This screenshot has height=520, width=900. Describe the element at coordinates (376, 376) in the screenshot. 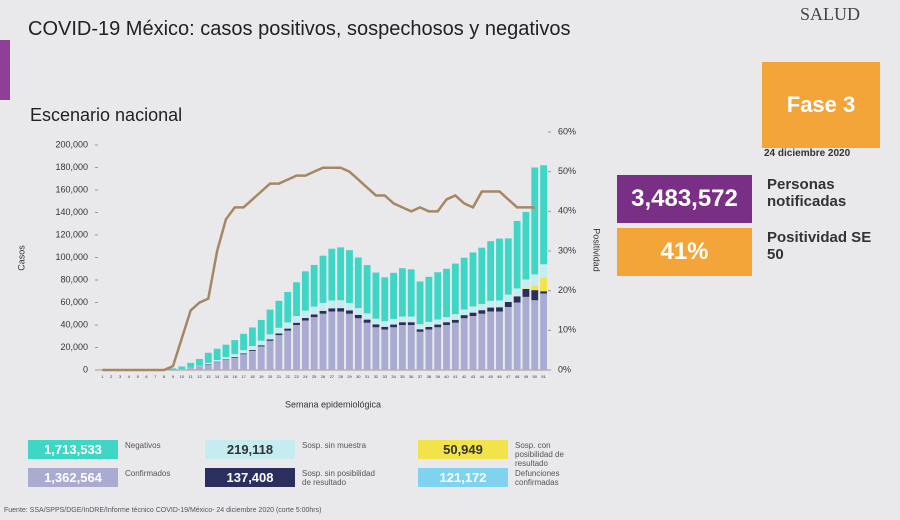

I see `x-tick-label: 32` at that location.